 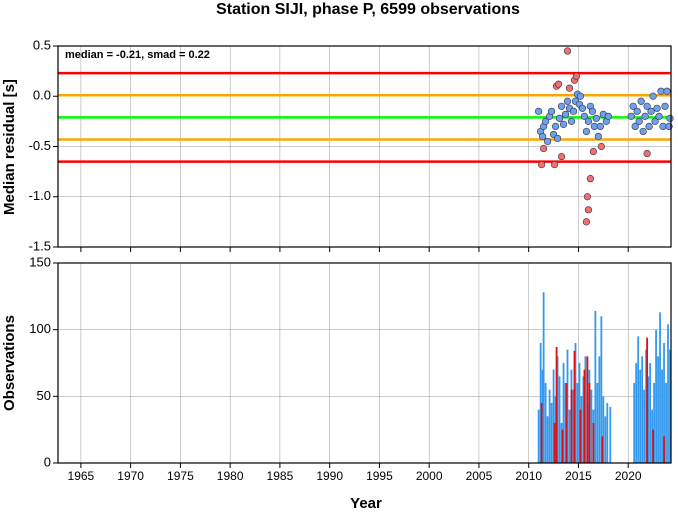 I want to click on x-tick-label: 2015, so click(x=578, y=476).